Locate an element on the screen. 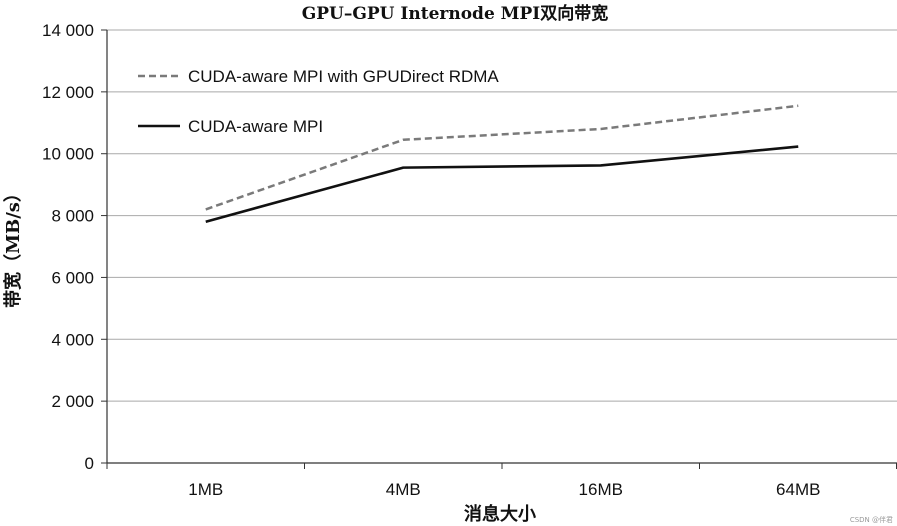 The height and width of the screenshot is (526, 897). y-axis-title: 带宽（MB/s） is located at coordinates (13, 246).